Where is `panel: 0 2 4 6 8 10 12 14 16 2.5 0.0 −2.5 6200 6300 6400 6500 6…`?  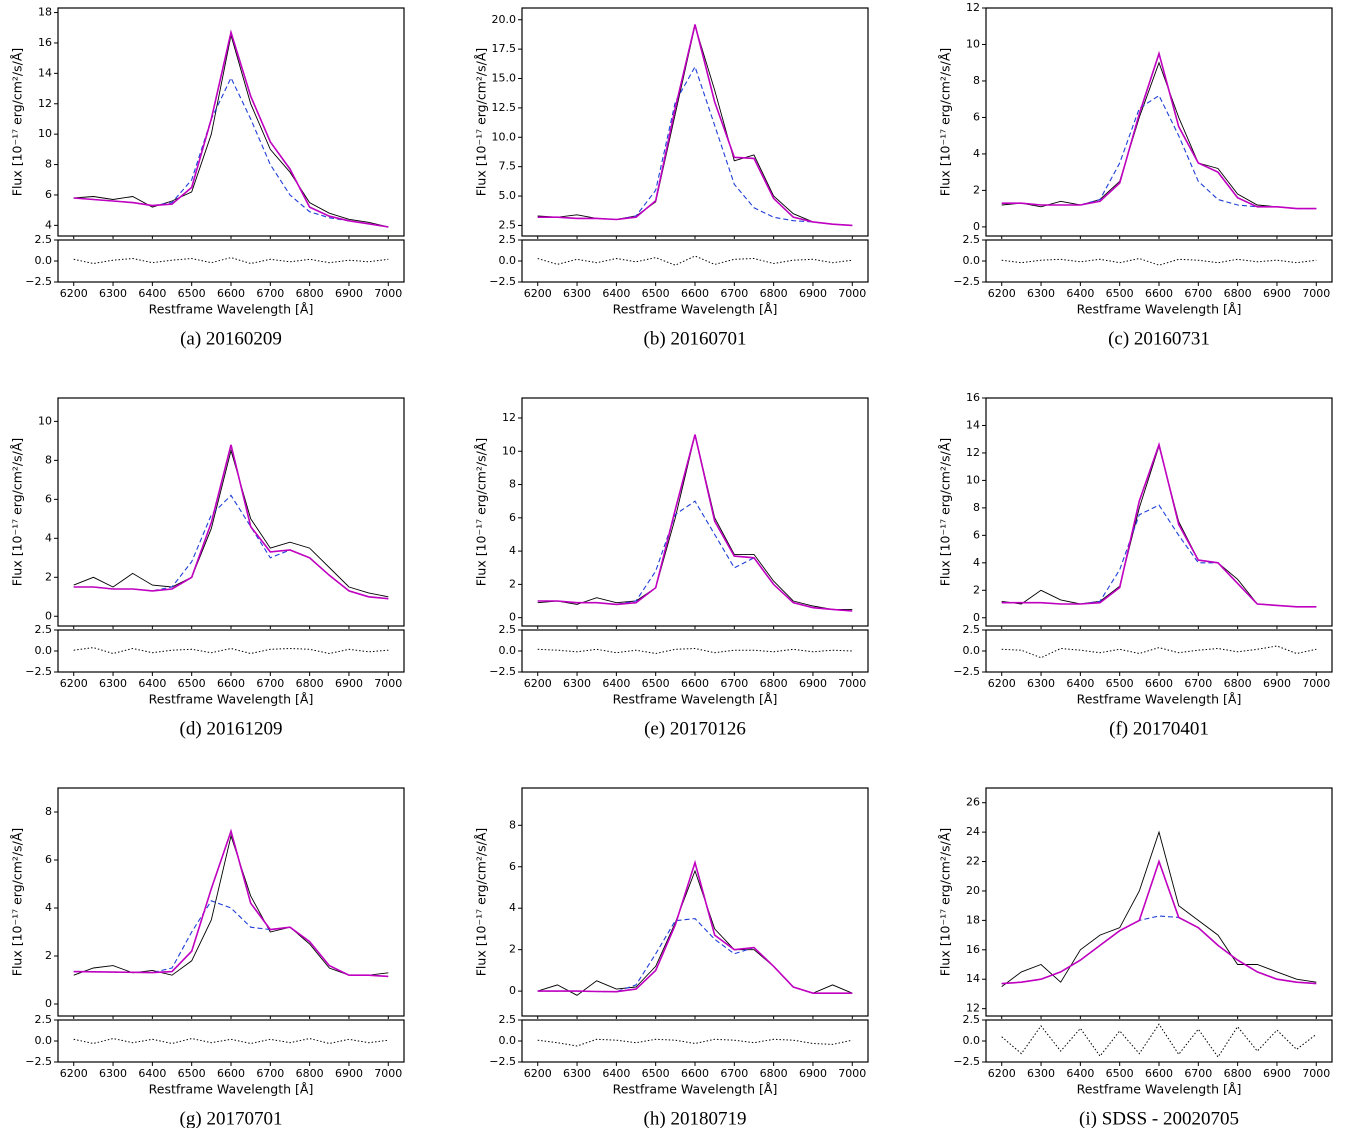 panel: 0 2 4 6 8 10 12 14 16 2.5 0.0 −2.5 6200 6300 6400 6500 6… is located at coordinates (1135, 565).